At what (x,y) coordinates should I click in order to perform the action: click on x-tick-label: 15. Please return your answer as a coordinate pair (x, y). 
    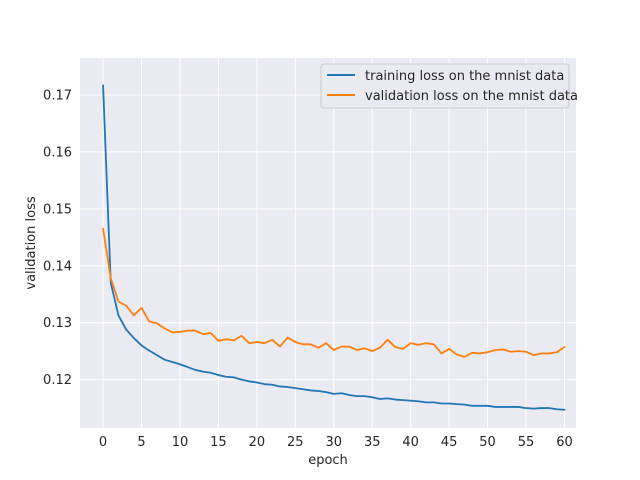
    Looking at the image, I should click on (218, 442).